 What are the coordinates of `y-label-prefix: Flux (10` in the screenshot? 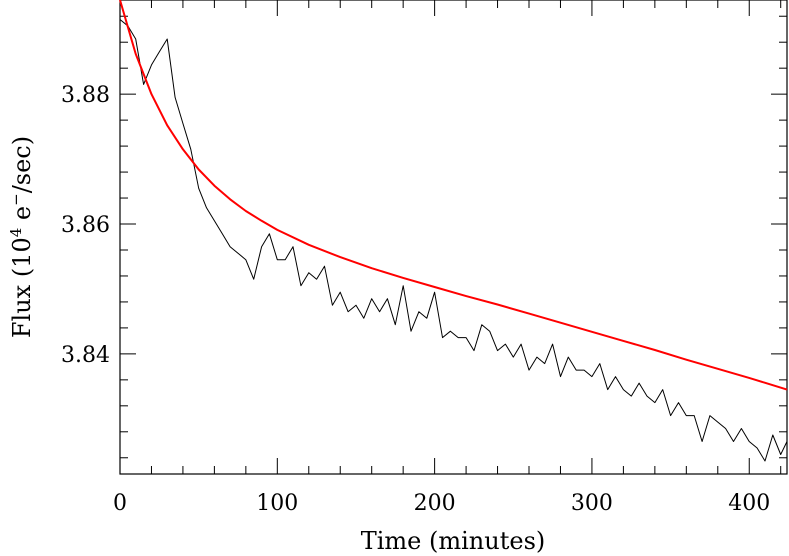 It's located at (22, 287).